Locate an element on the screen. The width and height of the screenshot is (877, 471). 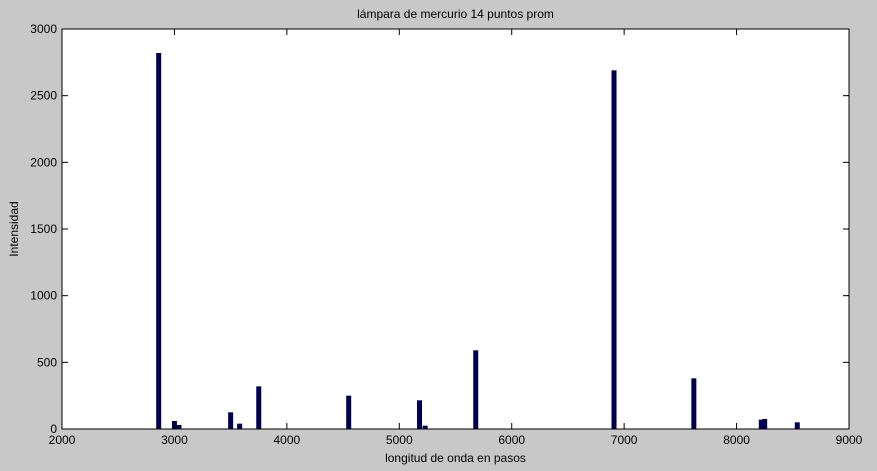
y-tick-label: 2000 is located at coordinates (43, 162).